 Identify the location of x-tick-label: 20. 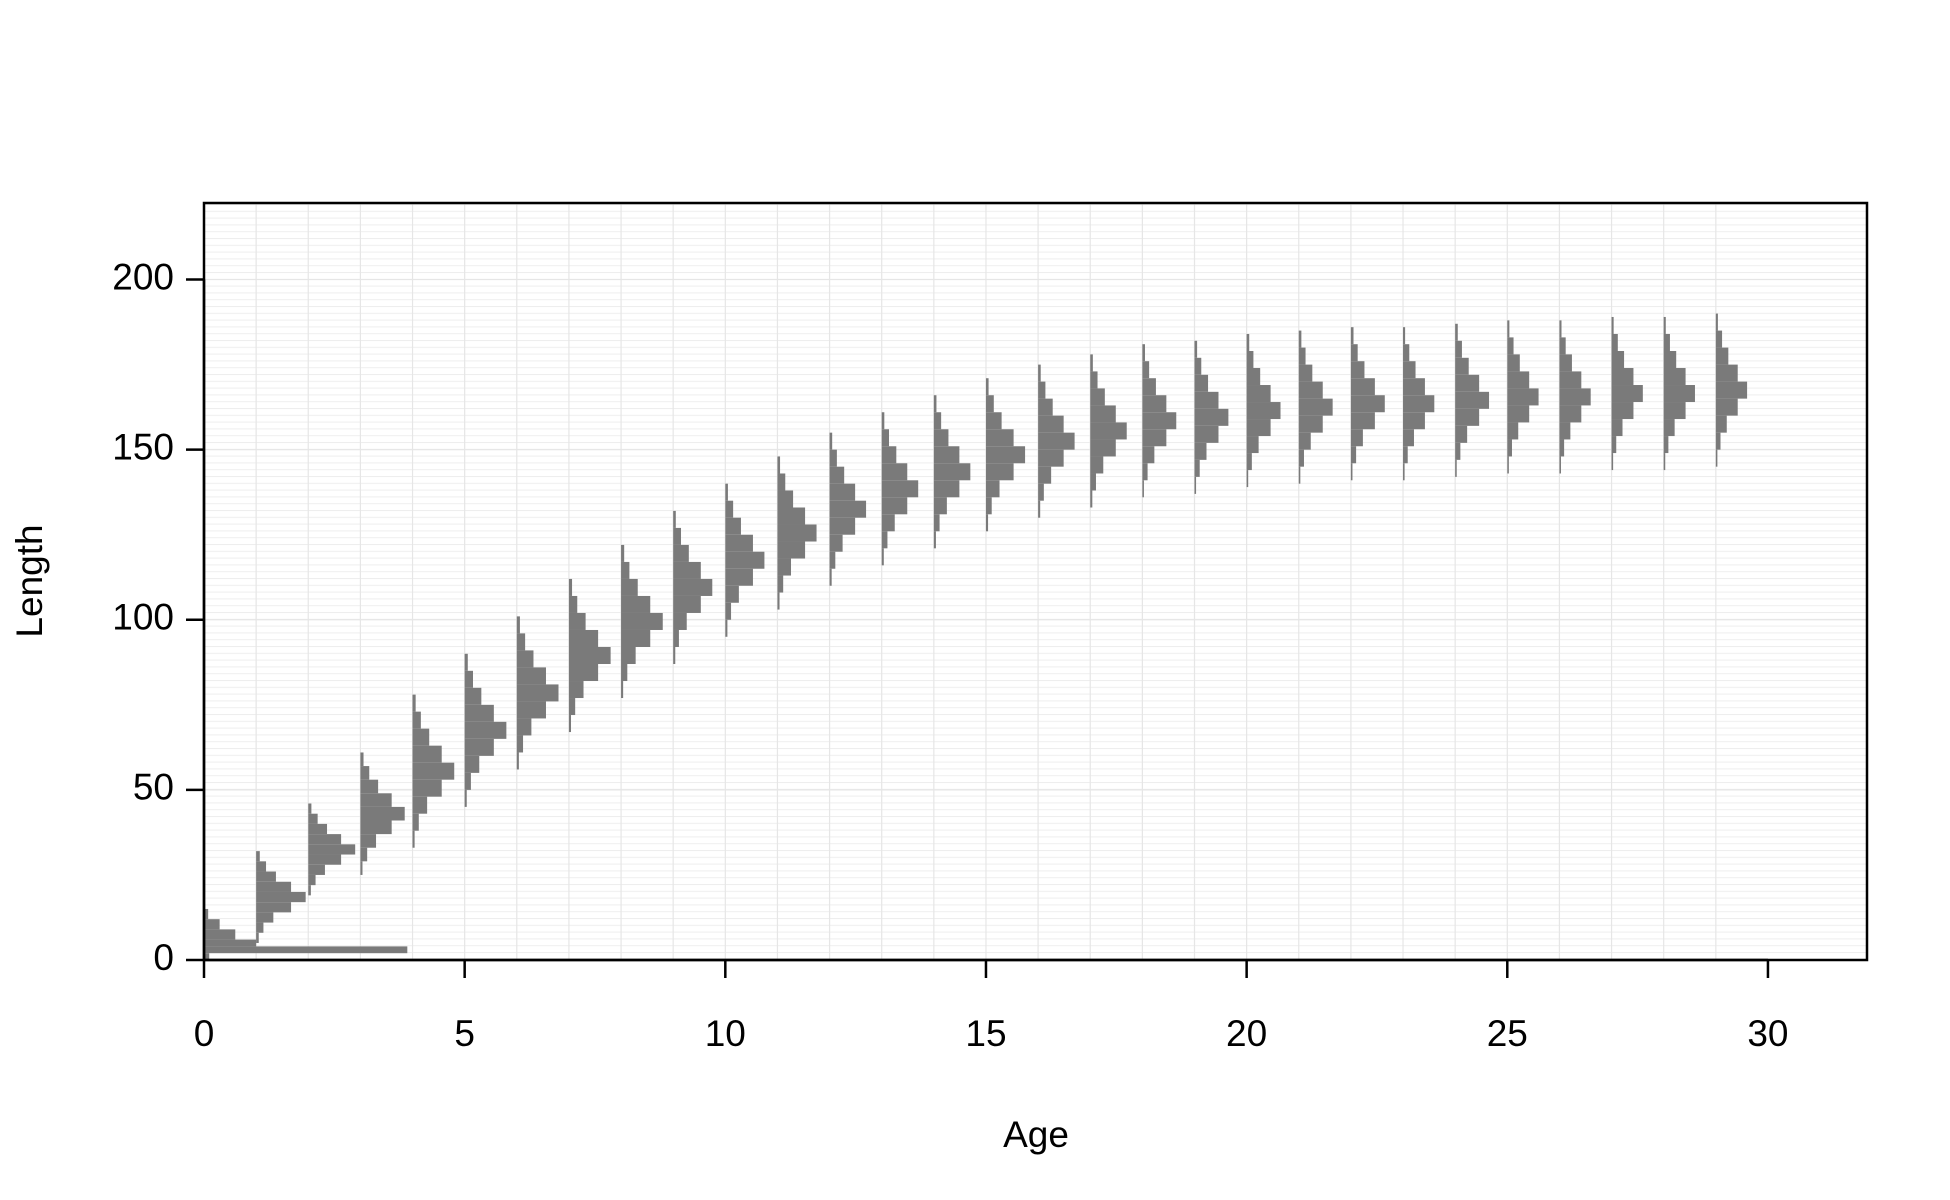
(1246, 1033).